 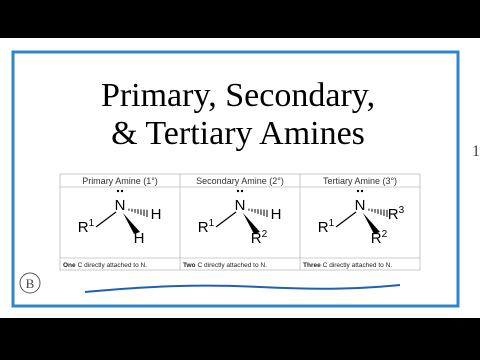 What do you see at coordinates (476, 151) in the screenshot?
I see `side-text: 1` at bounding box center [476, 151].